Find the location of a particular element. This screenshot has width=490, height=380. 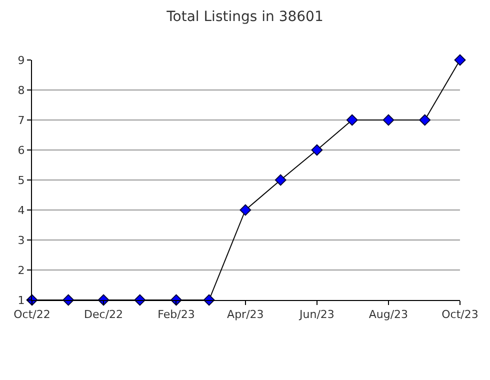

chart-title: Total Listings in 38601 is located at coordinates (245, 17).